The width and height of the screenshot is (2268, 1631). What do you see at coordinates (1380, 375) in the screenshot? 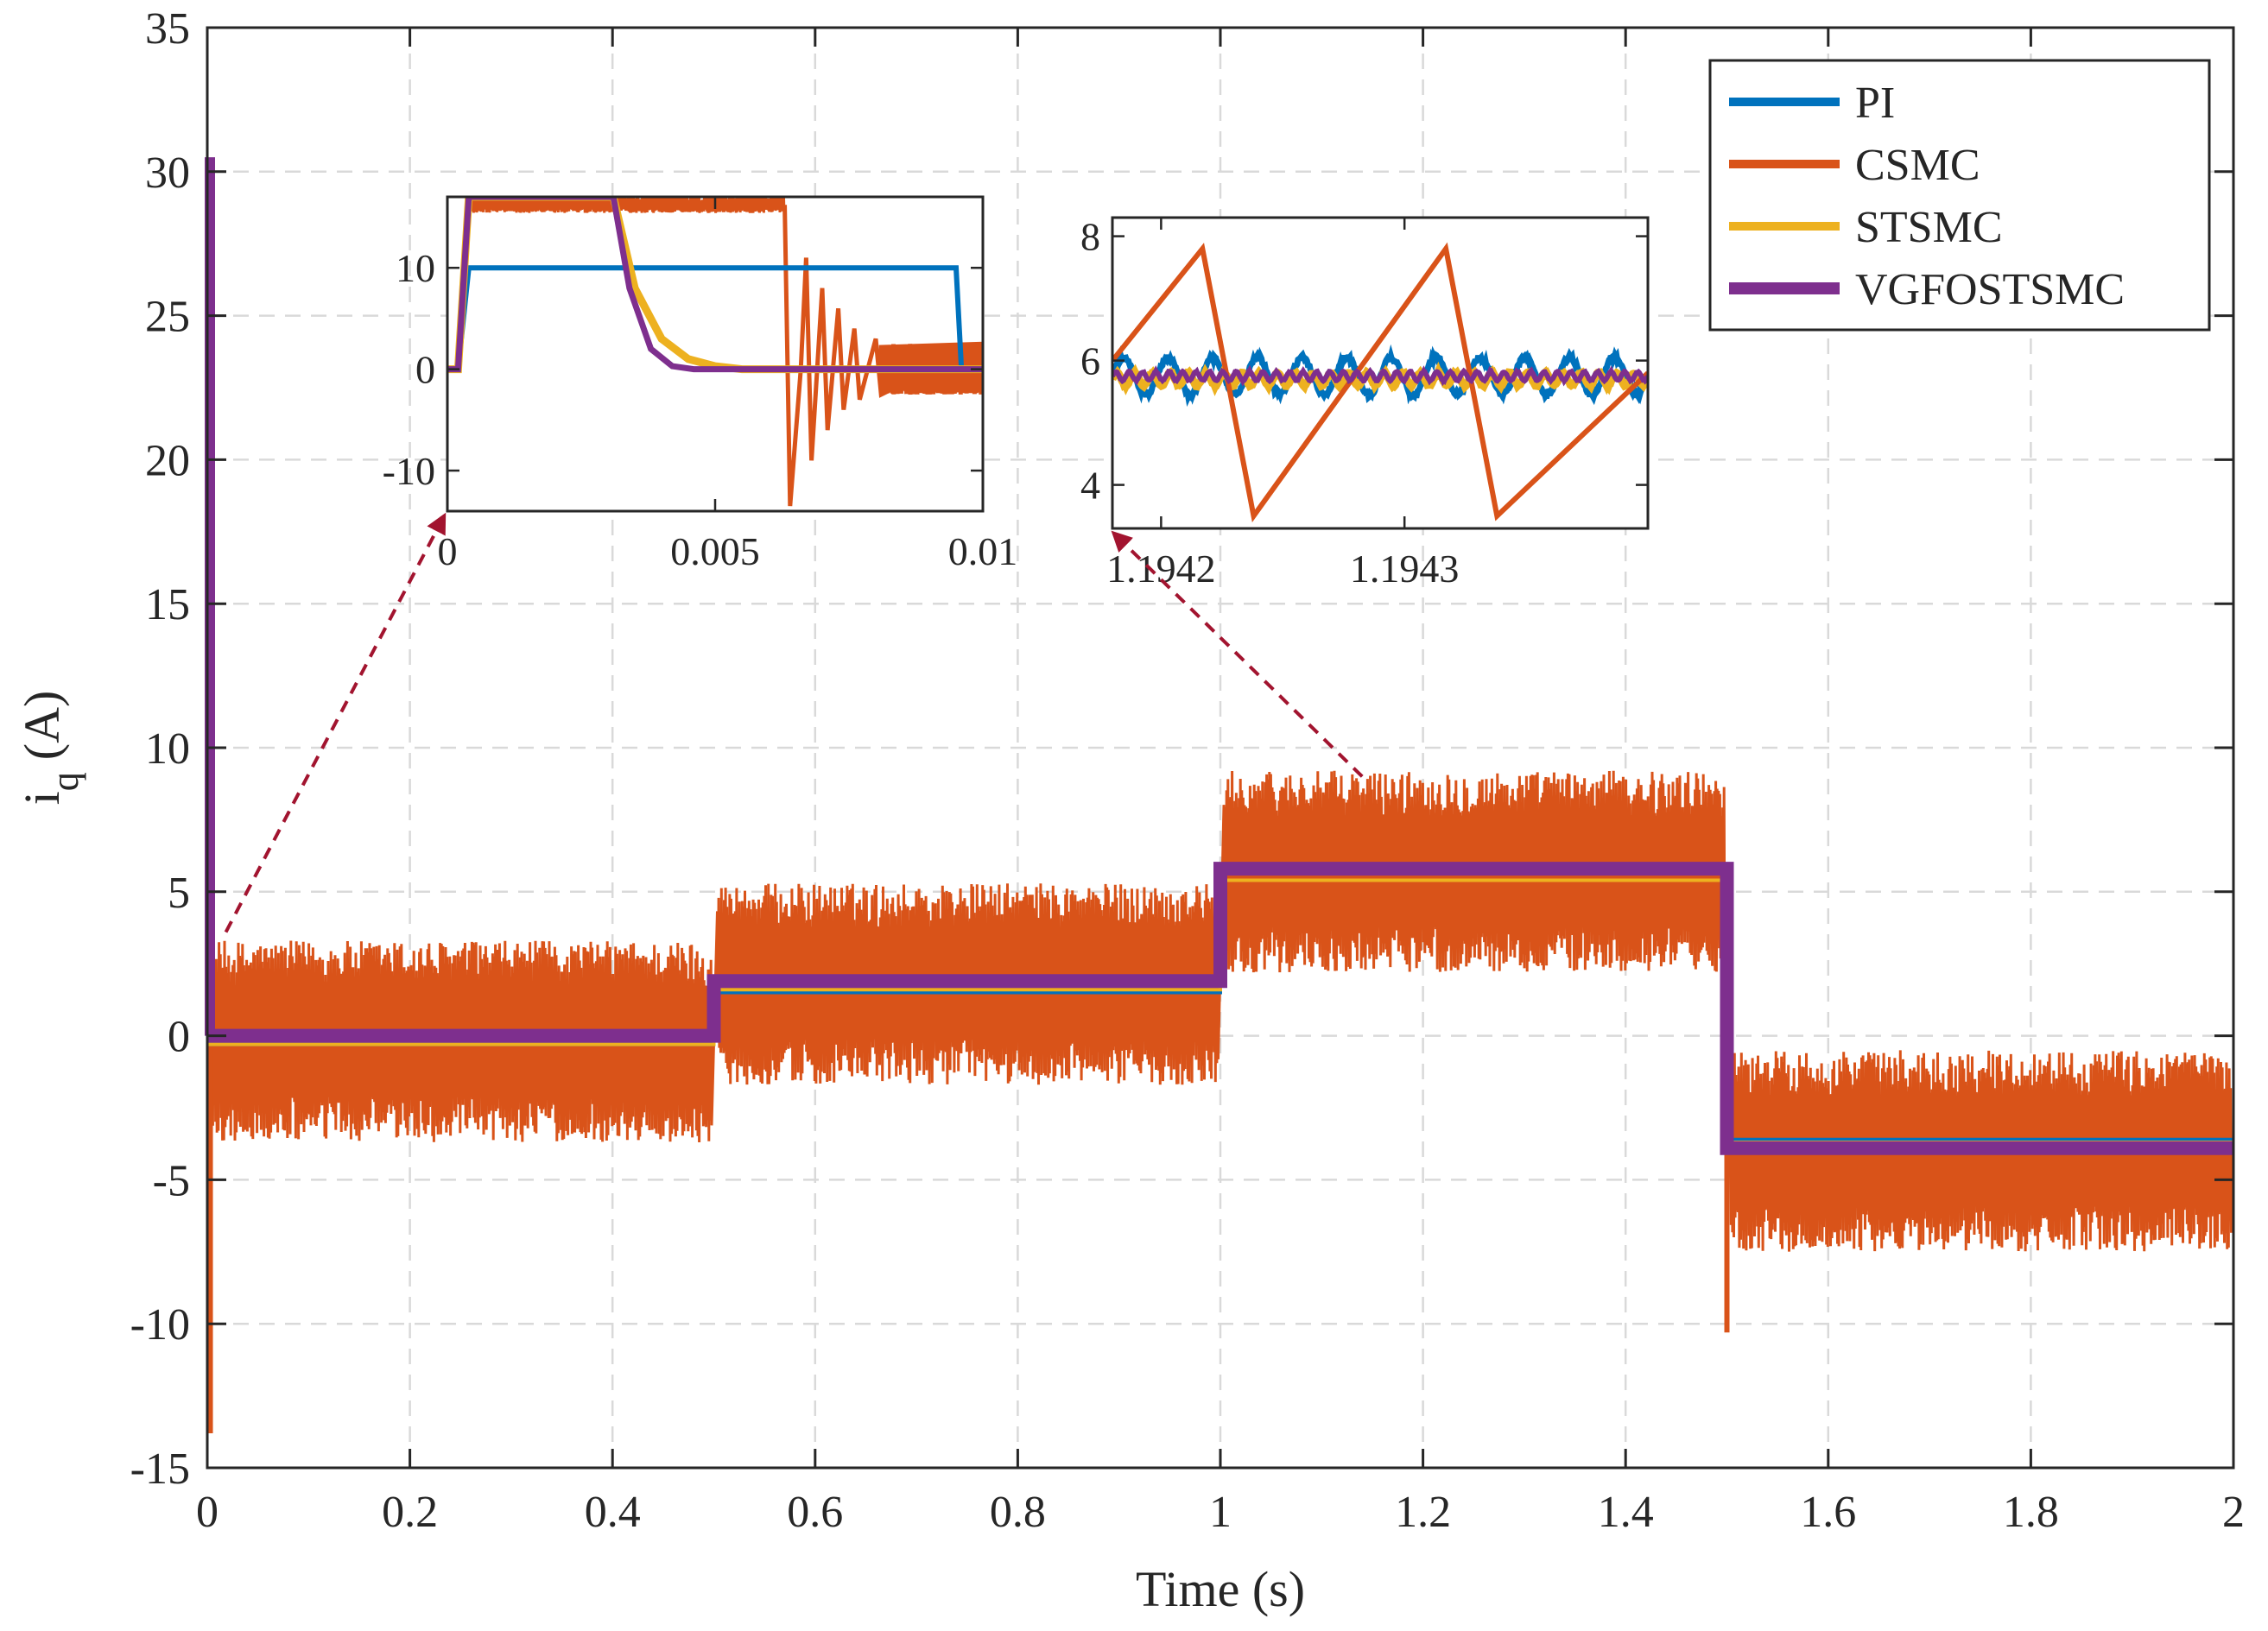
I see `inset2-series-VGFOSTSMC` at bounding box center [1380, 375].